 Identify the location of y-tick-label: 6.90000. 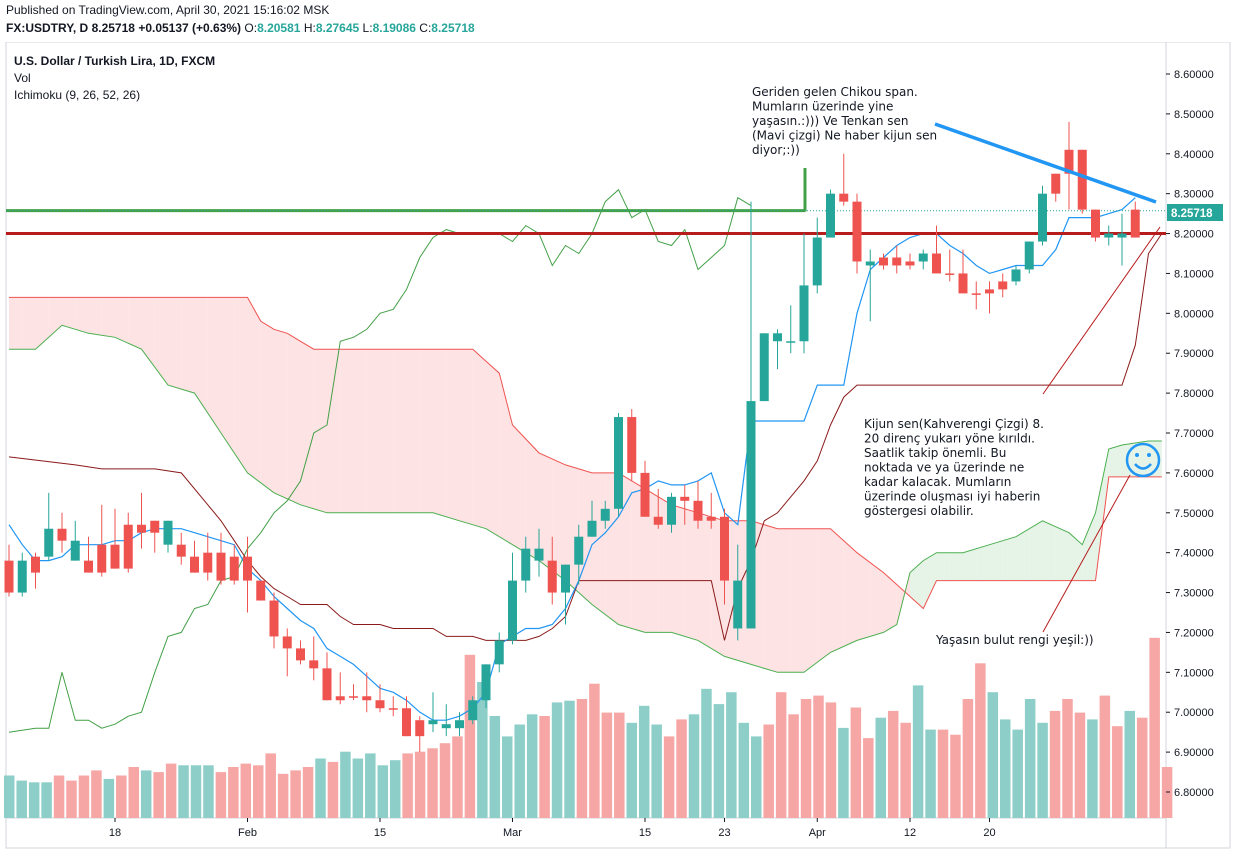
(1194, 753).